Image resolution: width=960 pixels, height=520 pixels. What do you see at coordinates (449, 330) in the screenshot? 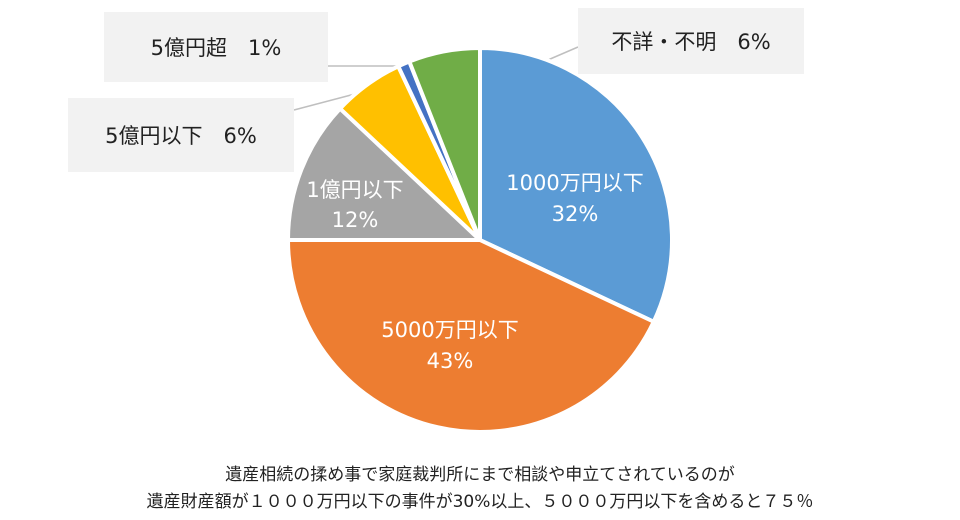
I see `slice-label-5000man: 5000万円以下` at bounding box center [449, 330].